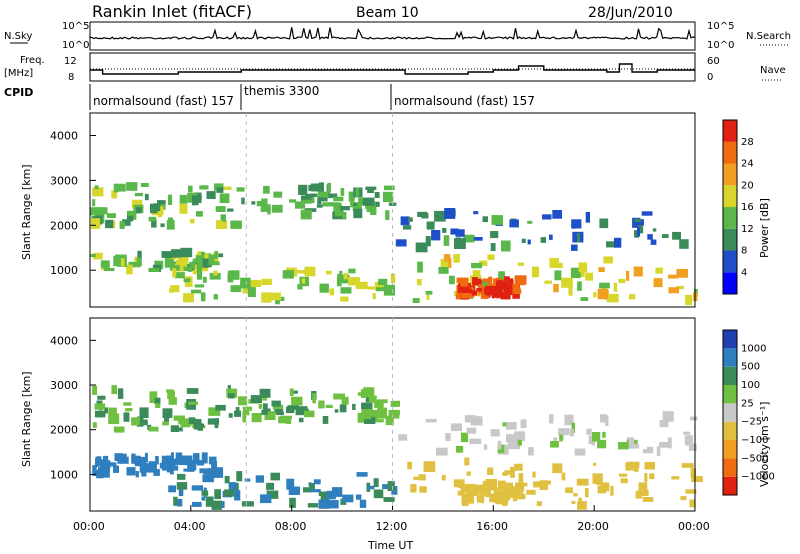 The image size is (800, 554). What do you see at coordinates (64, 136) in the screenshot?
I see `power-ytick-label: 4000` at bounding box center [64, 136].